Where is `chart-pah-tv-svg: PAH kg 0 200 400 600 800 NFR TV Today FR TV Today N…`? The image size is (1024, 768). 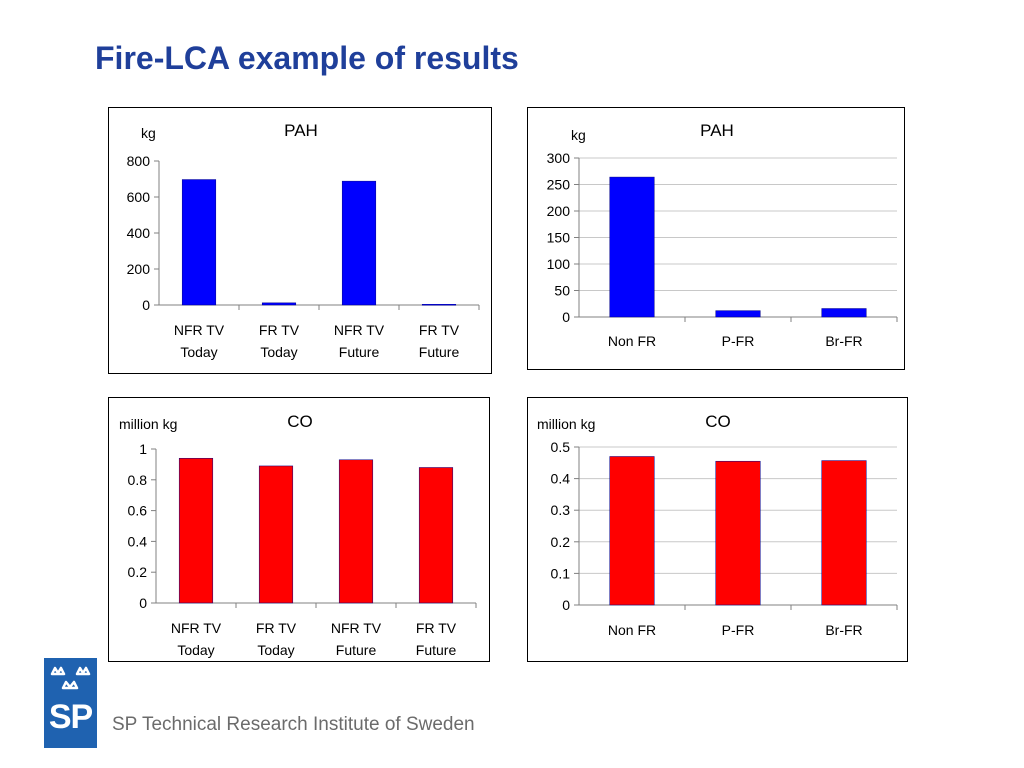
chart-pah-tv-svg: PAH kg 0 200 400 600 800 NFR TV Today FR TV Today N… is located at coordinates (303, 240).